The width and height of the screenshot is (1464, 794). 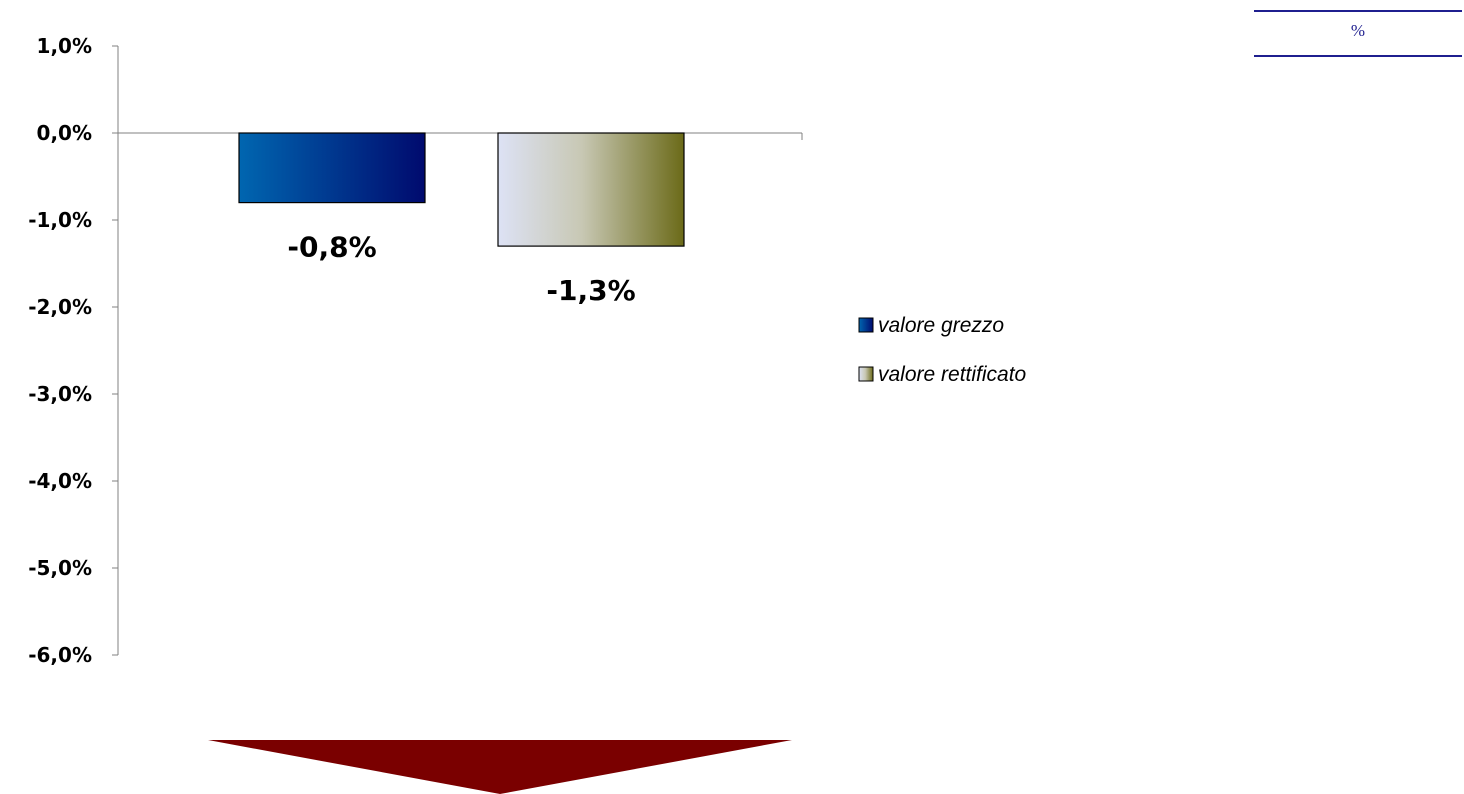 I want to click on y-tick-label: -4,0%, so click(x=60, y=481).